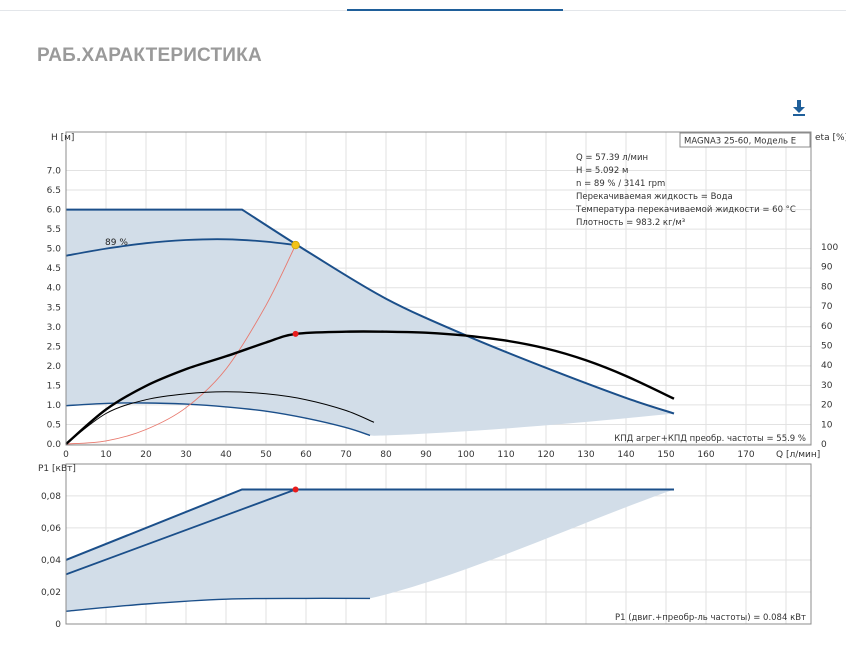  Describe the element at coordinates (612, 158) in the screenshot. I see `info-flow: Q = 57.39 л/мин` at that location.